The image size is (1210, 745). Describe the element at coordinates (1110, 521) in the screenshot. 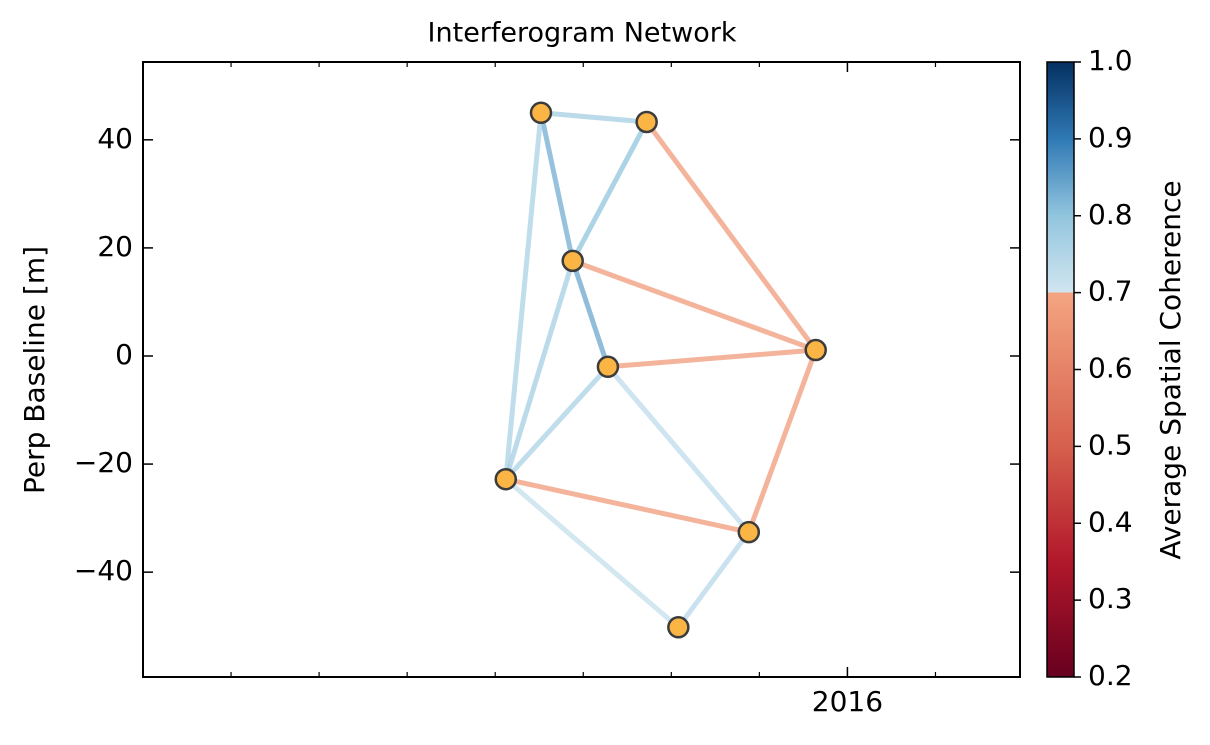

I see `colorbar-tick-label: 0.4` at that location.